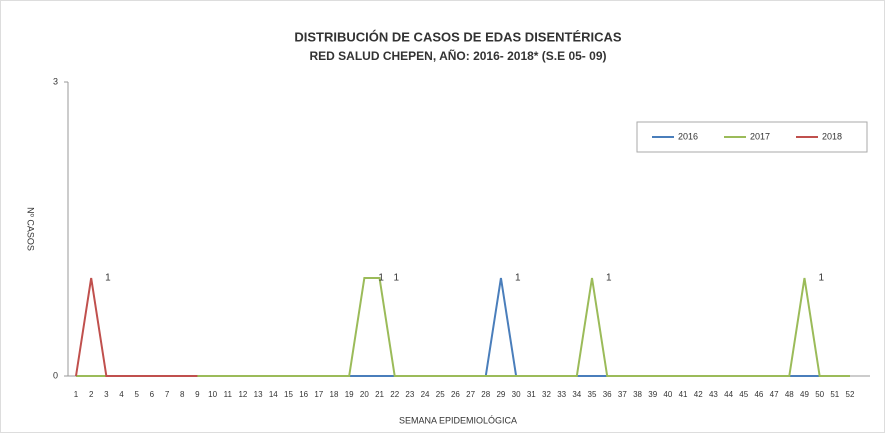 This screenshot has width=885, height=438. What do you see at coordinates (683, 394) in the screenshot?
I see `x-tick-label: 41` at bounding box center [683, 394].